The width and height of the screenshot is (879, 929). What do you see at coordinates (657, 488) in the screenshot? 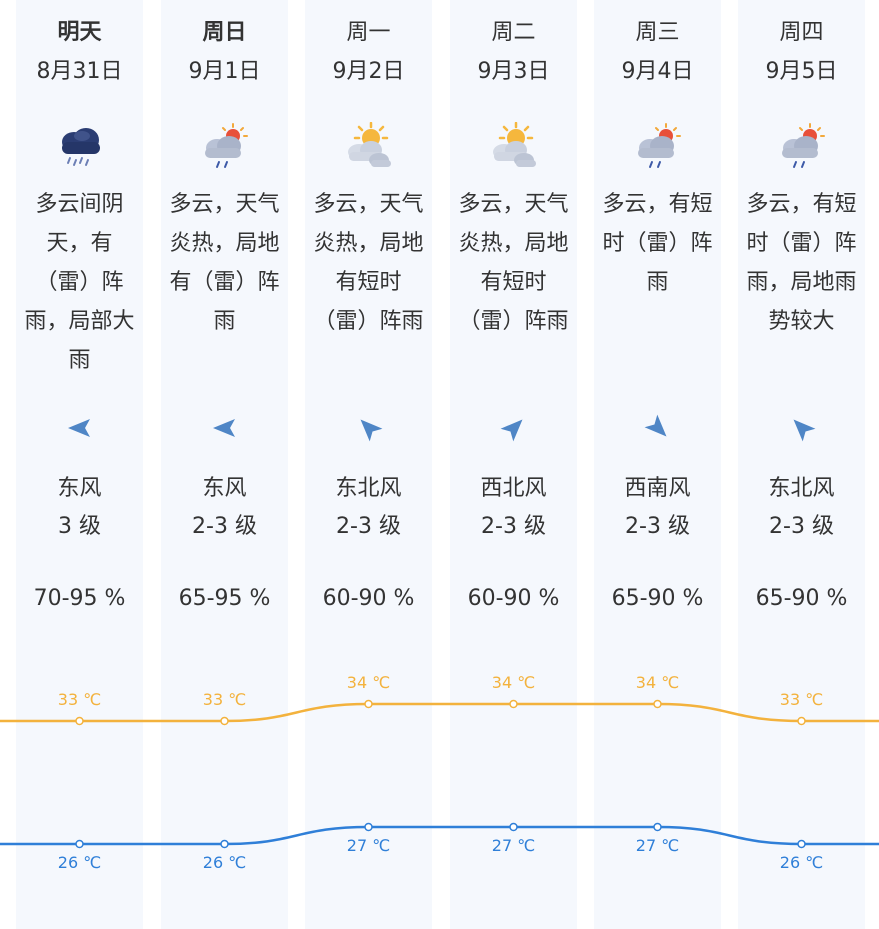
I see `wind-direction: 西南风` at bounding box center [657, 488].